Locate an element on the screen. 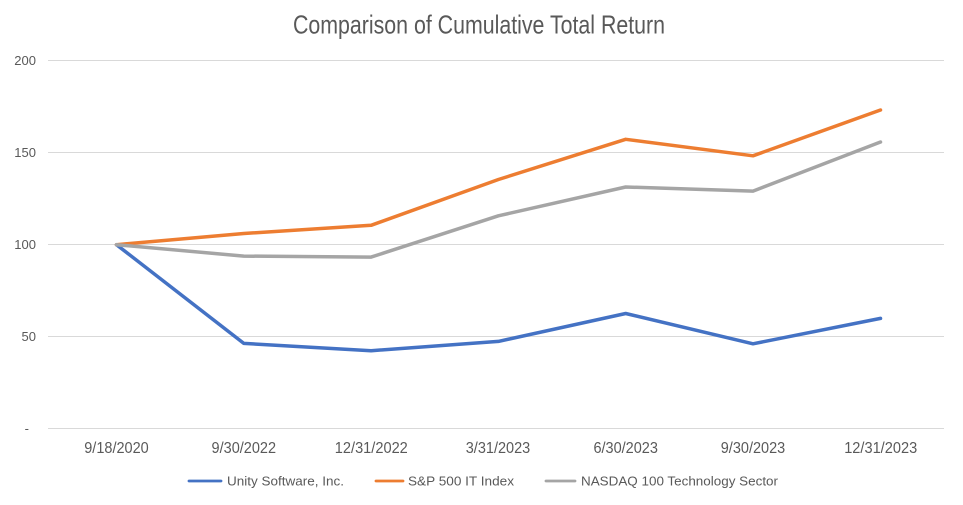 The image size is (963, 505). svg-text: 9/30/2022 is located at coordinates (244, 448).